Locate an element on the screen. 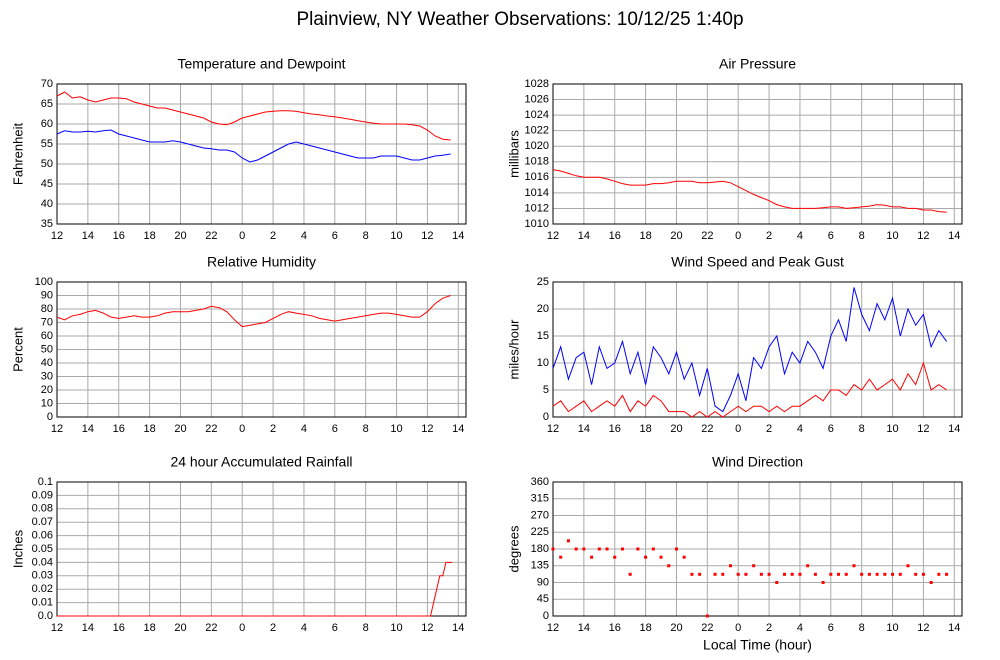 Image resolution: width=1000 pixels, height=660 pixels. y-axis-label: Fahrenheit is located at coordinates (17, 154).